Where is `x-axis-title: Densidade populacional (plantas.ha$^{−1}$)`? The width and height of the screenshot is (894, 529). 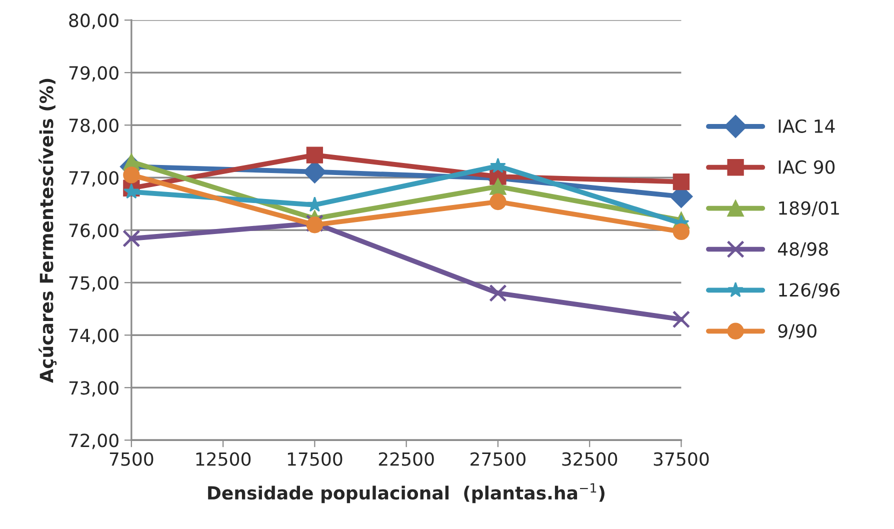
x-axis-title: Densidade populacional (plantas.ha$^{−1}$) is located at coordinates (406, 493).